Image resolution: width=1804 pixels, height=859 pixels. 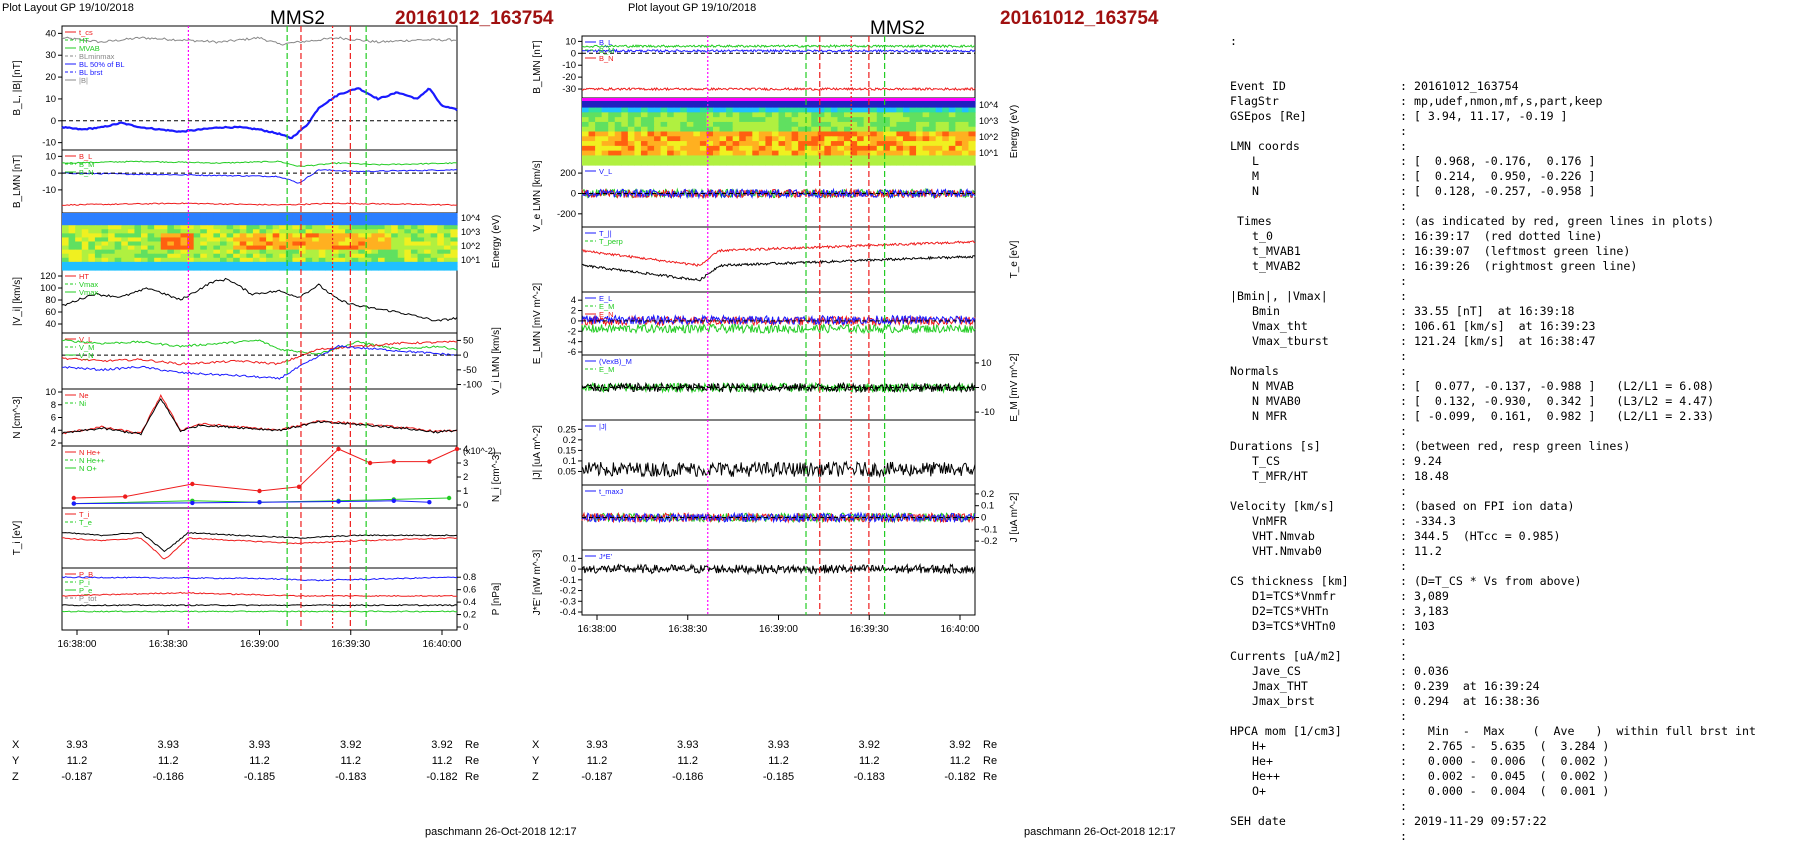 I want to click on series-line--B-, so click(x=259, y=41).